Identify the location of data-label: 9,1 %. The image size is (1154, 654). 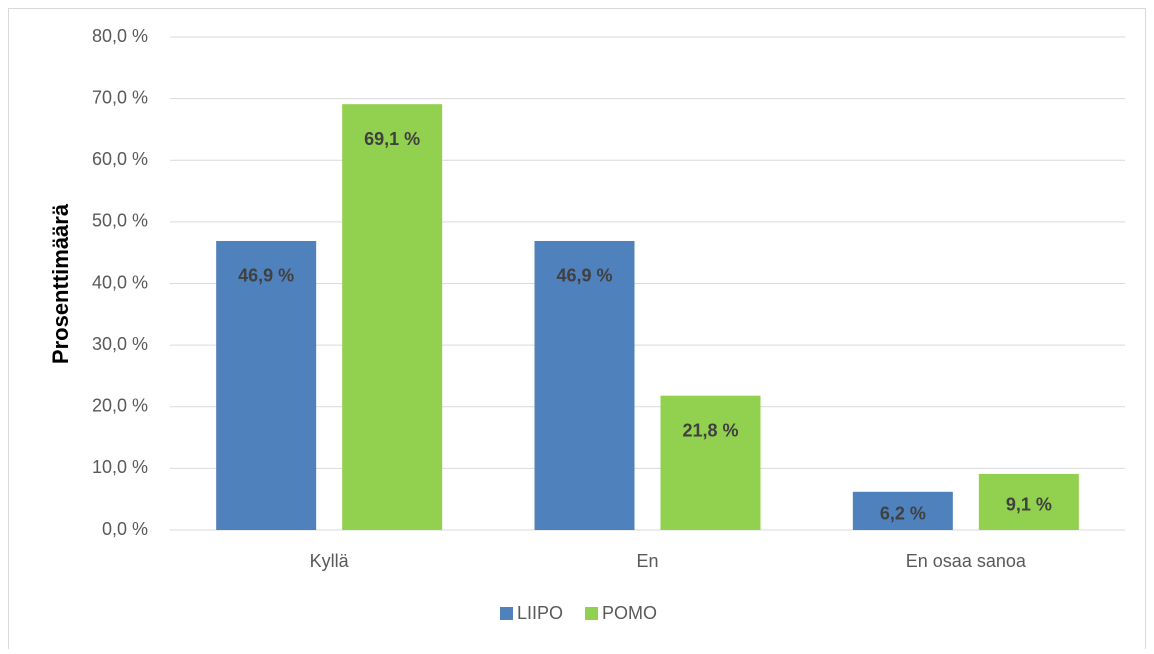
(1029, 505).